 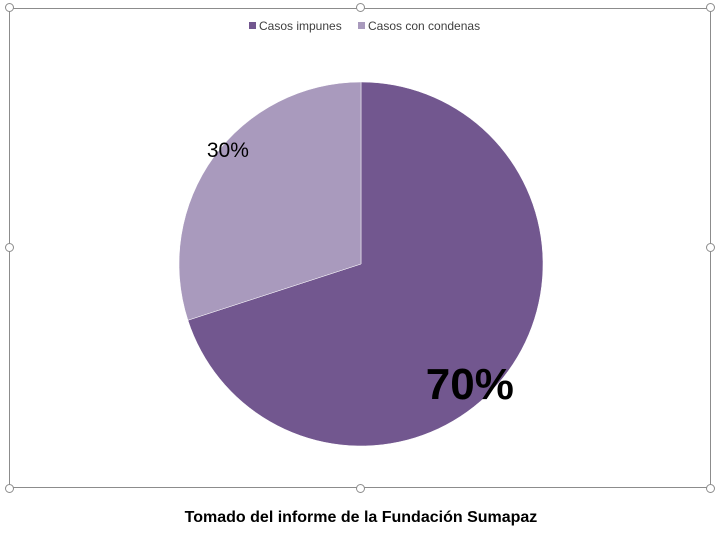 What do you see at coordinates (9, 7) in the screenshot?
I see `resize-handle-top-left` at bounding box center [9, 7].